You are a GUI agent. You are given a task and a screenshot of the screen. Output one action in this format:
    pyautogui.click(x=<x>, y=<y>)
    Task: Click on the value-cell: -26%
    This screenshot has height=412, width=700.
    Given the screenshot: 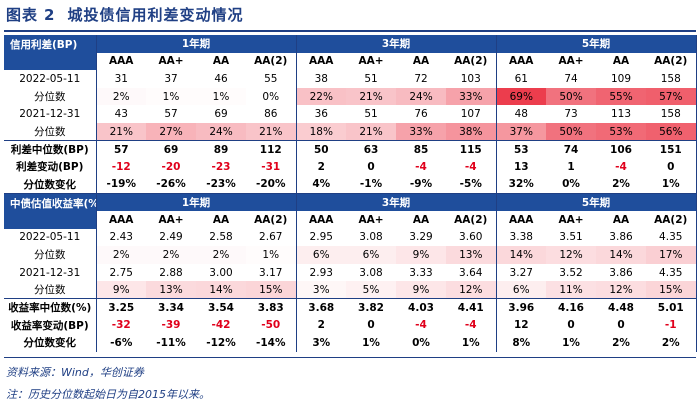 What is the action you would take?
    pyautogui.click(x=171, y=184)
    